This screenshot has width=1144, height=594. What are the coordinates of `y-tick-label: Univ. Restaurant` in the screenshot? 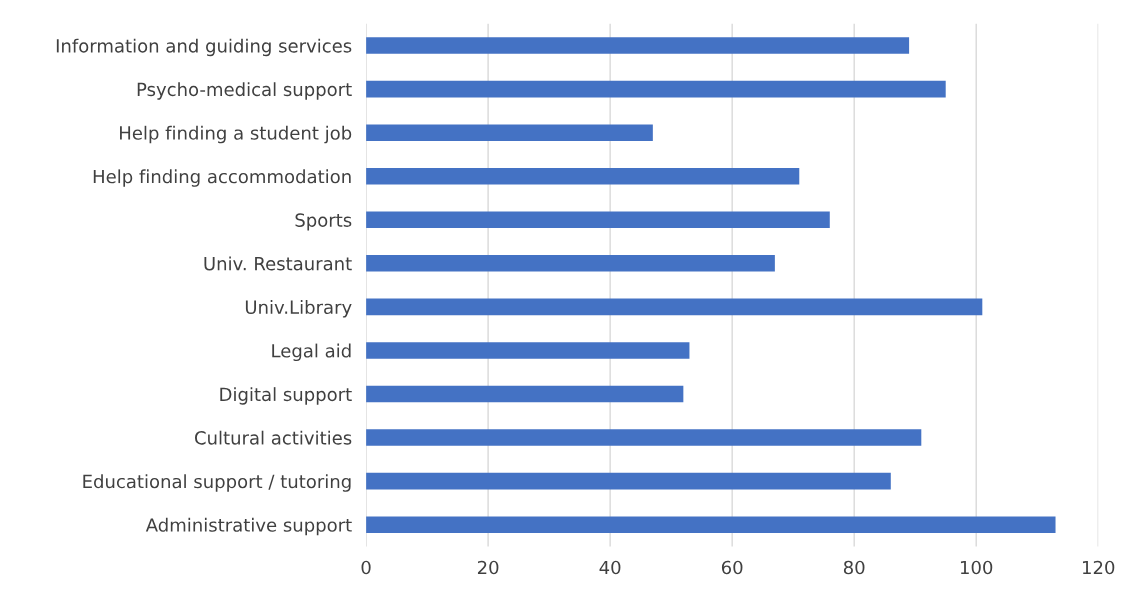 It's located at (278, 263).